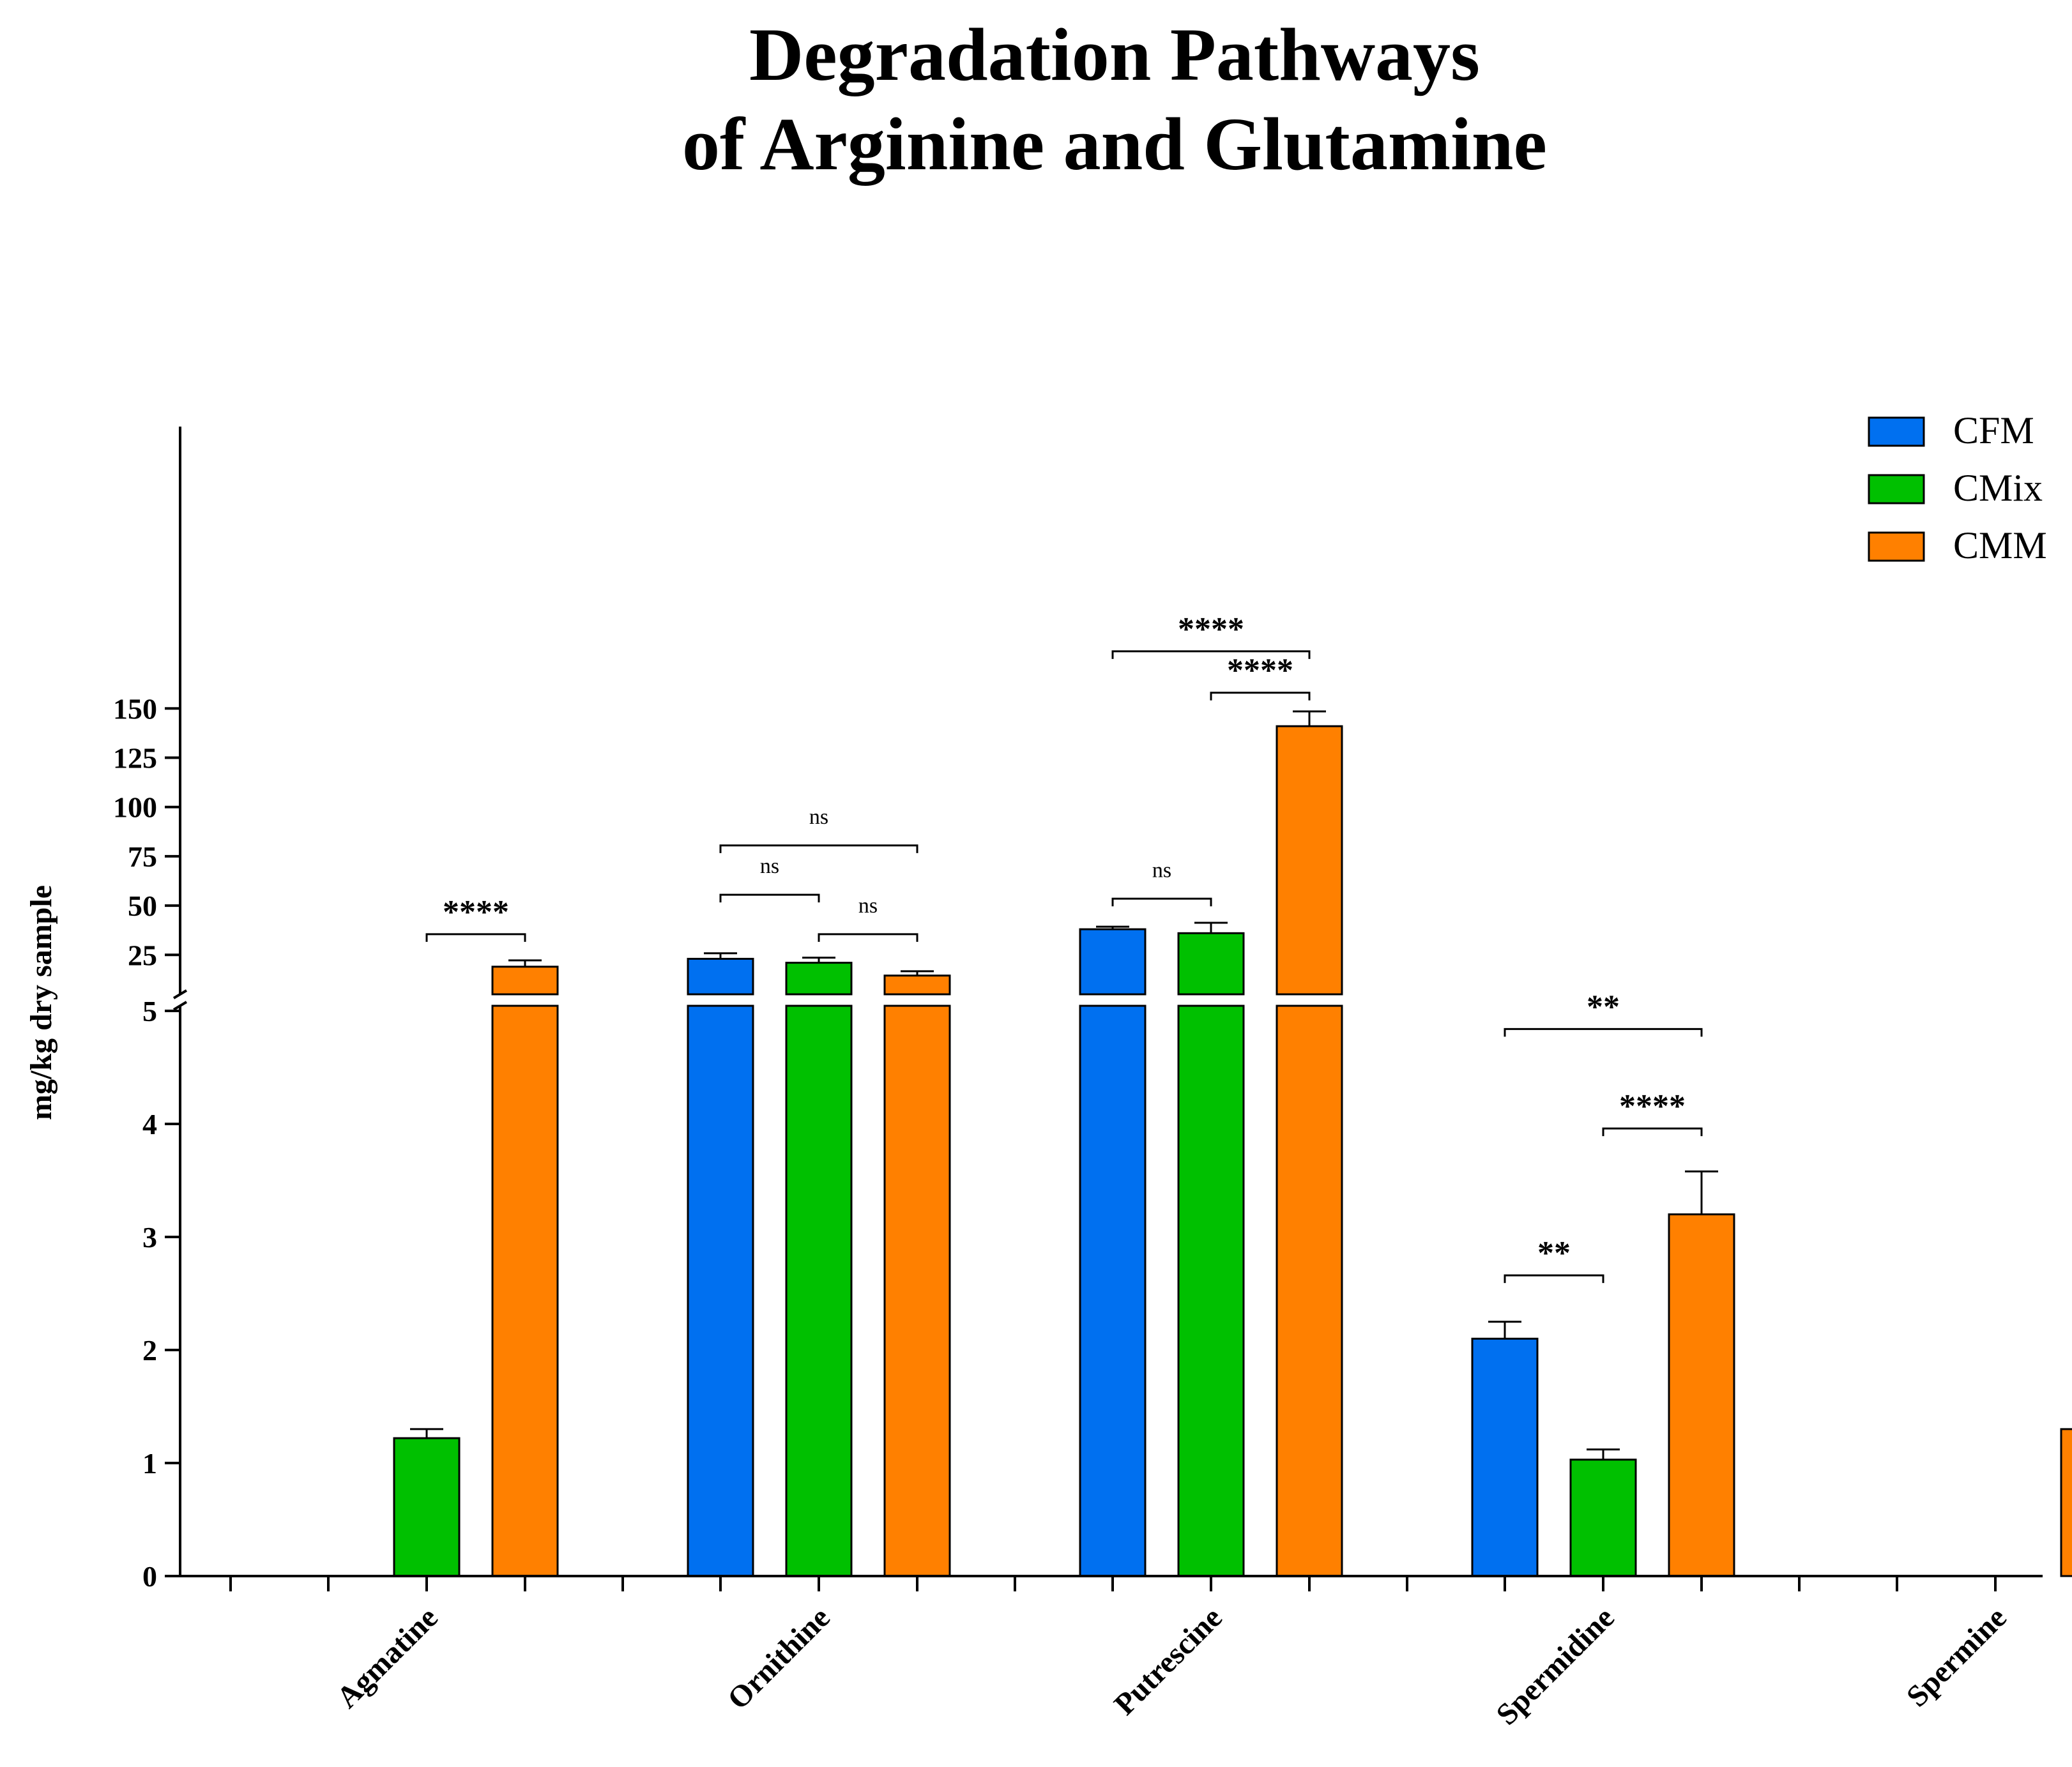 Image resolution: width=2072 pixels, height=1767 pixels. What do you see at coordinates (1112, 962) in the screenshot?
I see `bar-putrescine-cfm-upper` at bounding box center [1112, 962].